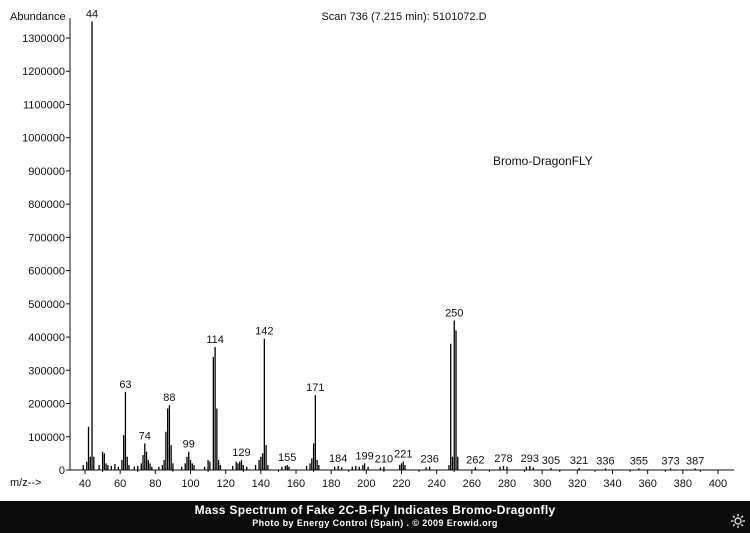  Describe the element at coordinates (543, 161) in the screenshot. I see `compound-annotation: Bromo-DragonFLY` at that location.